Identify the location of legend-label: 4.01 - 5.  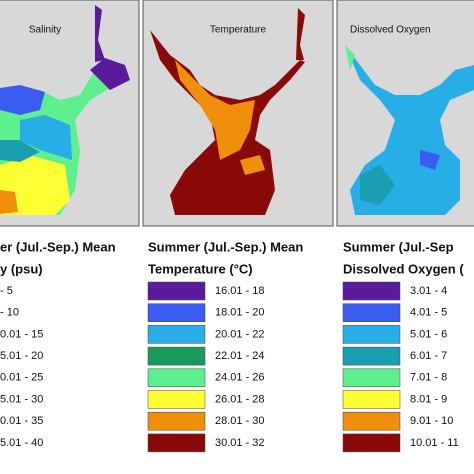
(428, 313).